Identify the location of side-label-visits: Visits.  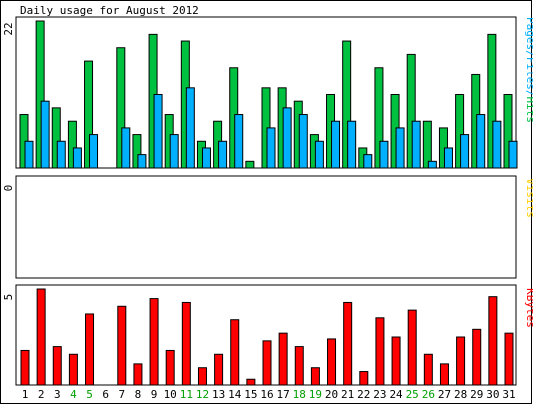
(528, 198).